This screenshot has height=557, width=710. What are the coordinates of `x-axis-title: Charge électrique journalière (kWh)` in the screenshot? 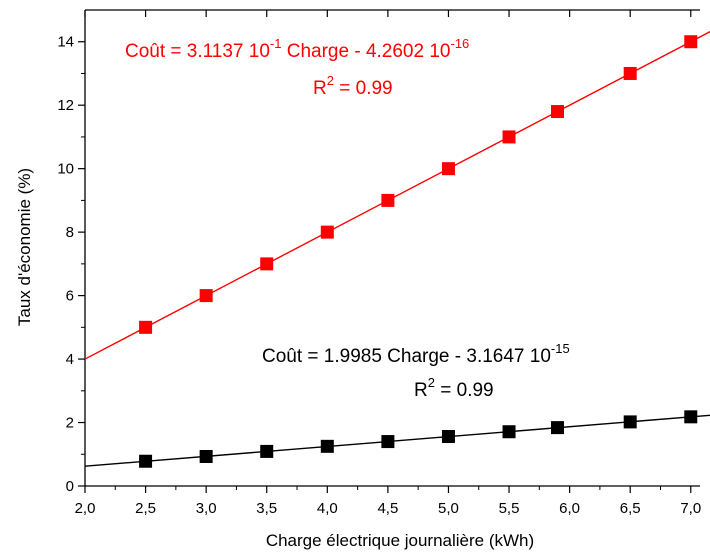 It's located at (400, 540).